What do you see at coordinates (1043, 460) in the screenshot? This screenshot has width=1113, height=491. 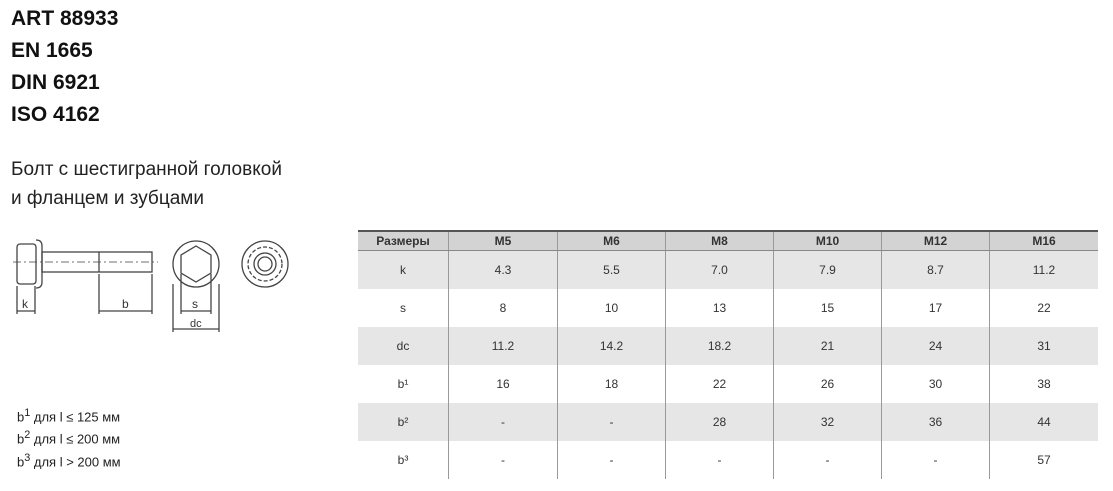 I see `table-cell: 57` at bounding box center [1043, 460].